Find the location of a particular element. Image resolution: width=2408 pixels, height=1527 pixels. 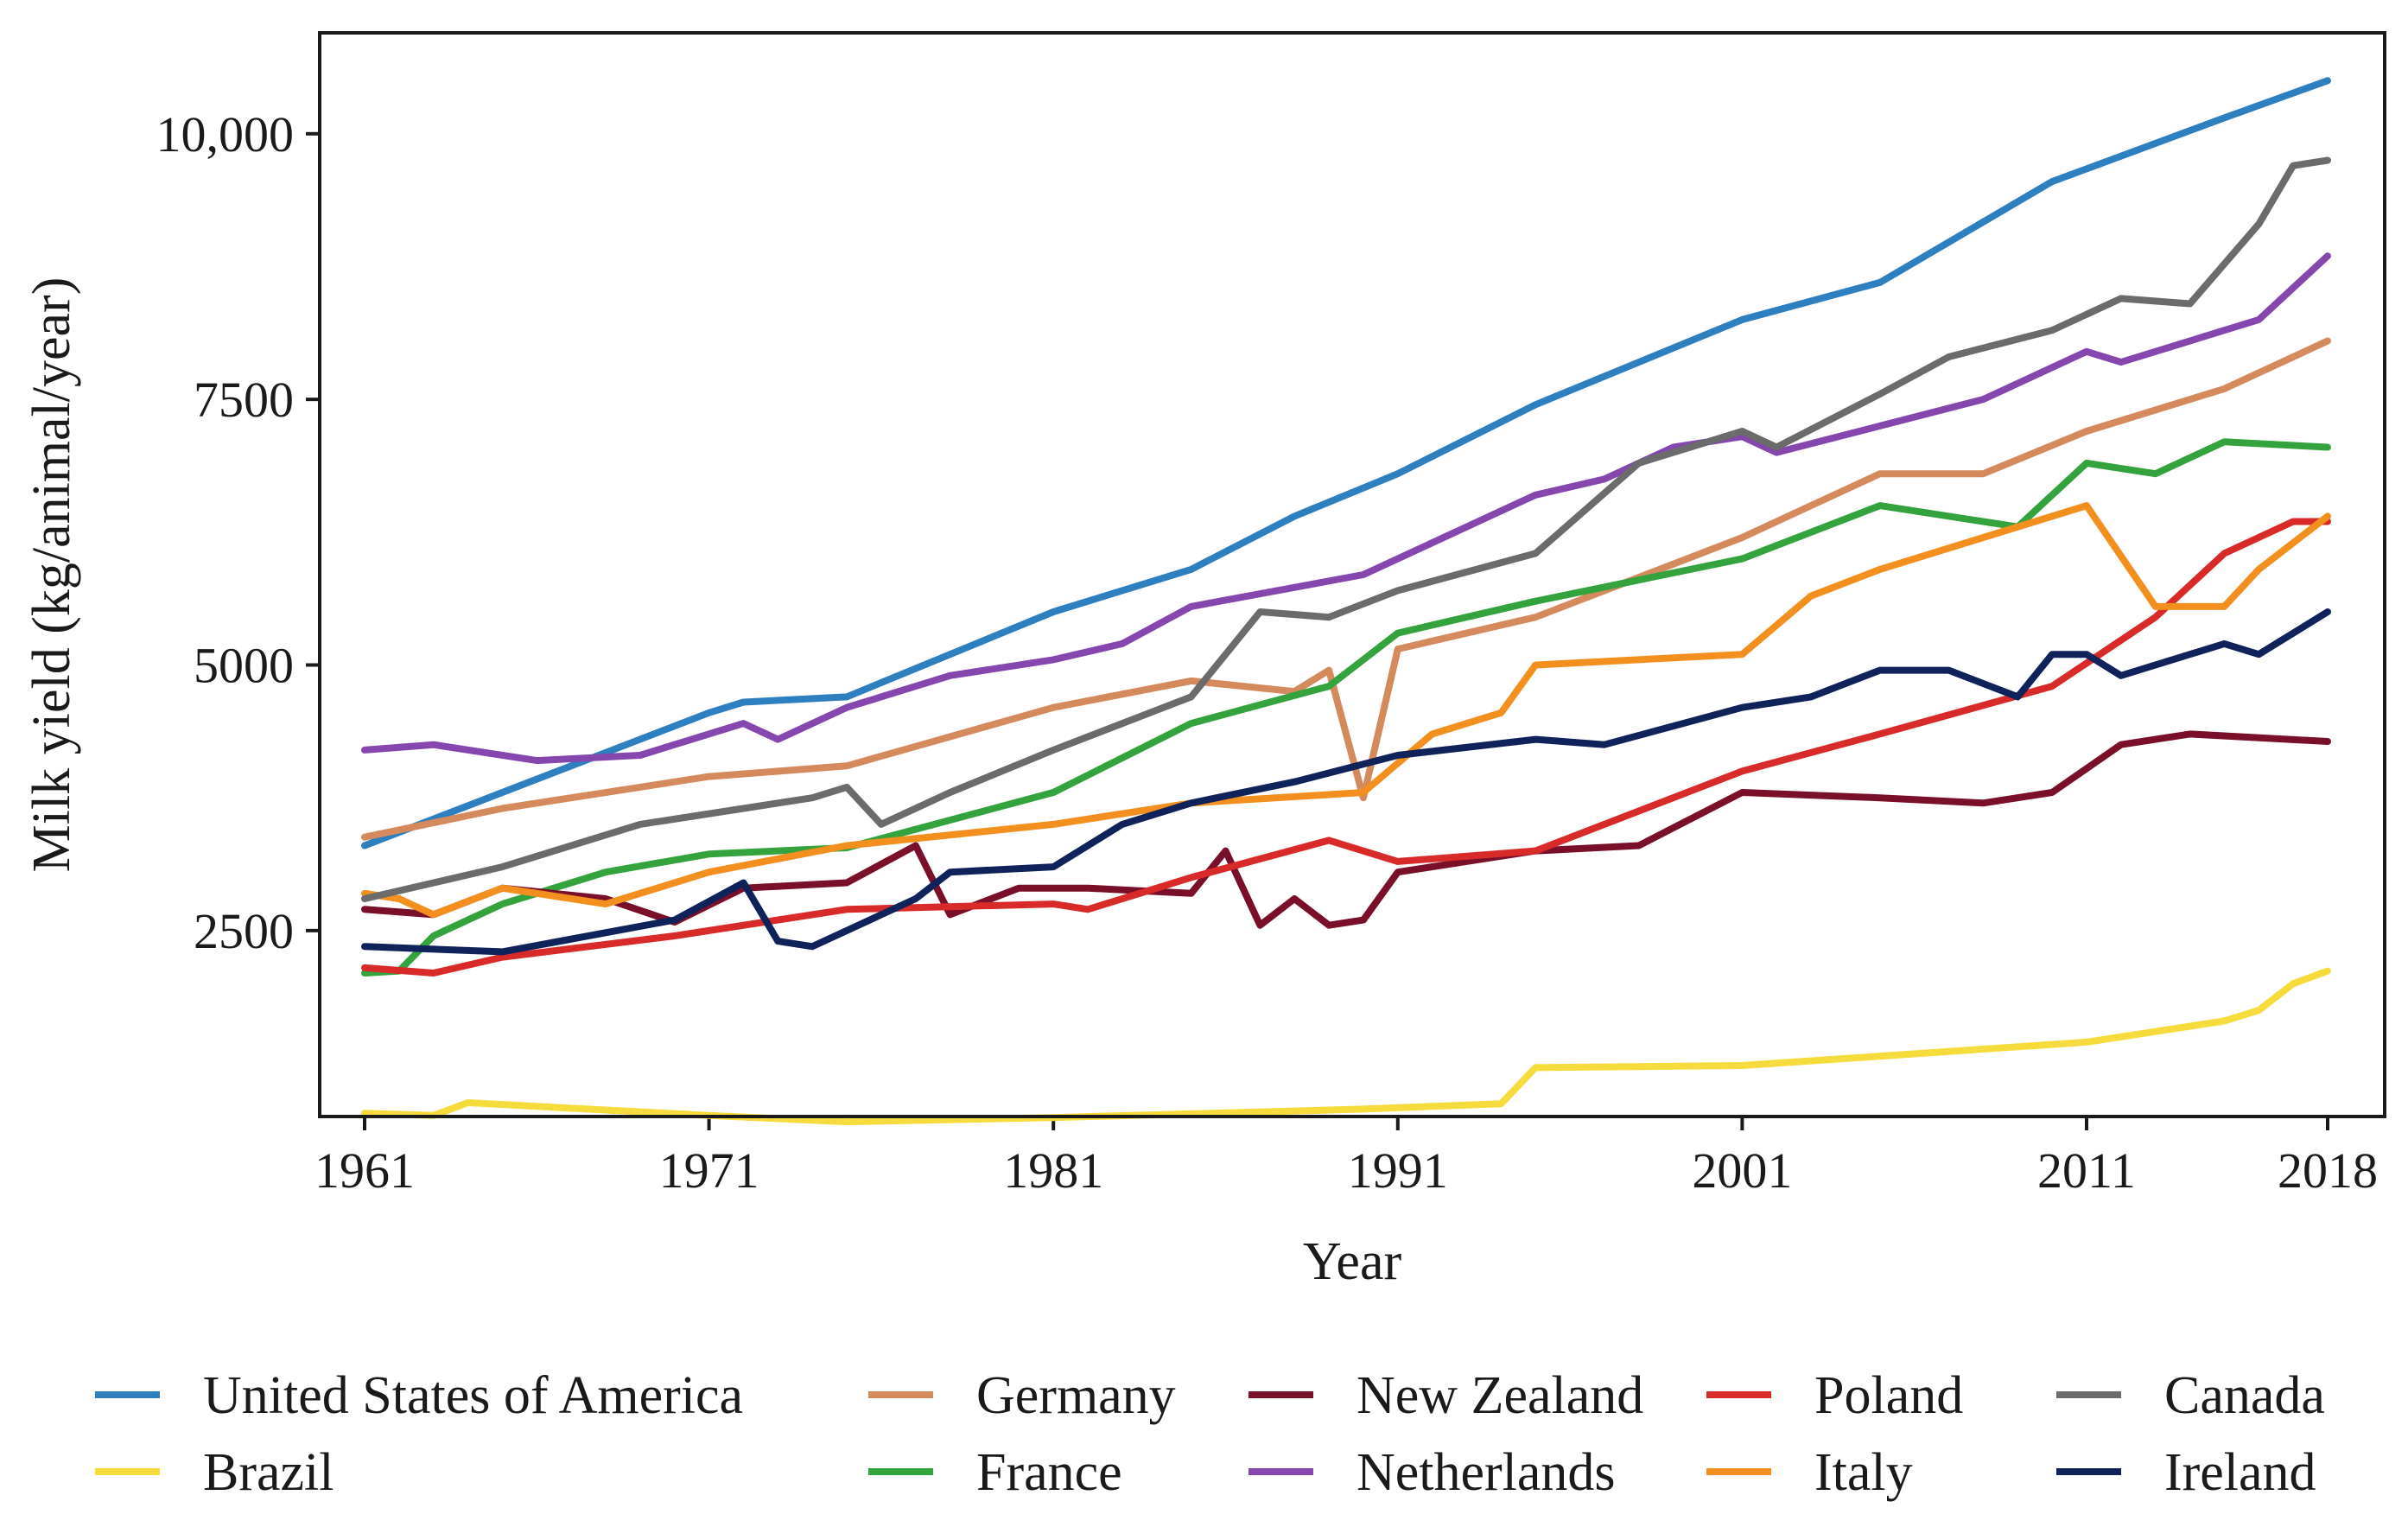

y-tick-label: 5000 is located at coordinates (244, 666).